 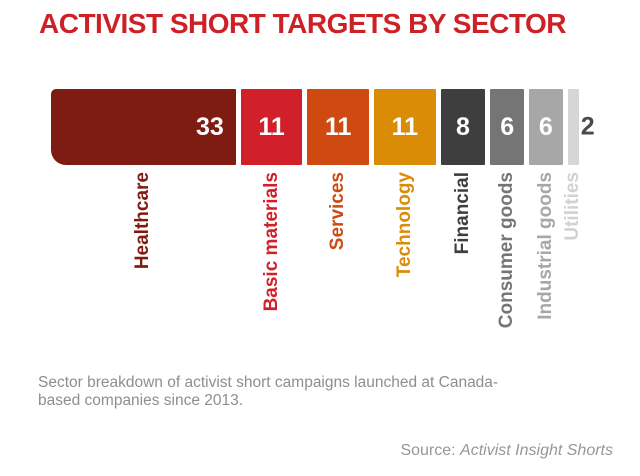 I want to click on bar-financial: 8, so click(x=463, y=127).